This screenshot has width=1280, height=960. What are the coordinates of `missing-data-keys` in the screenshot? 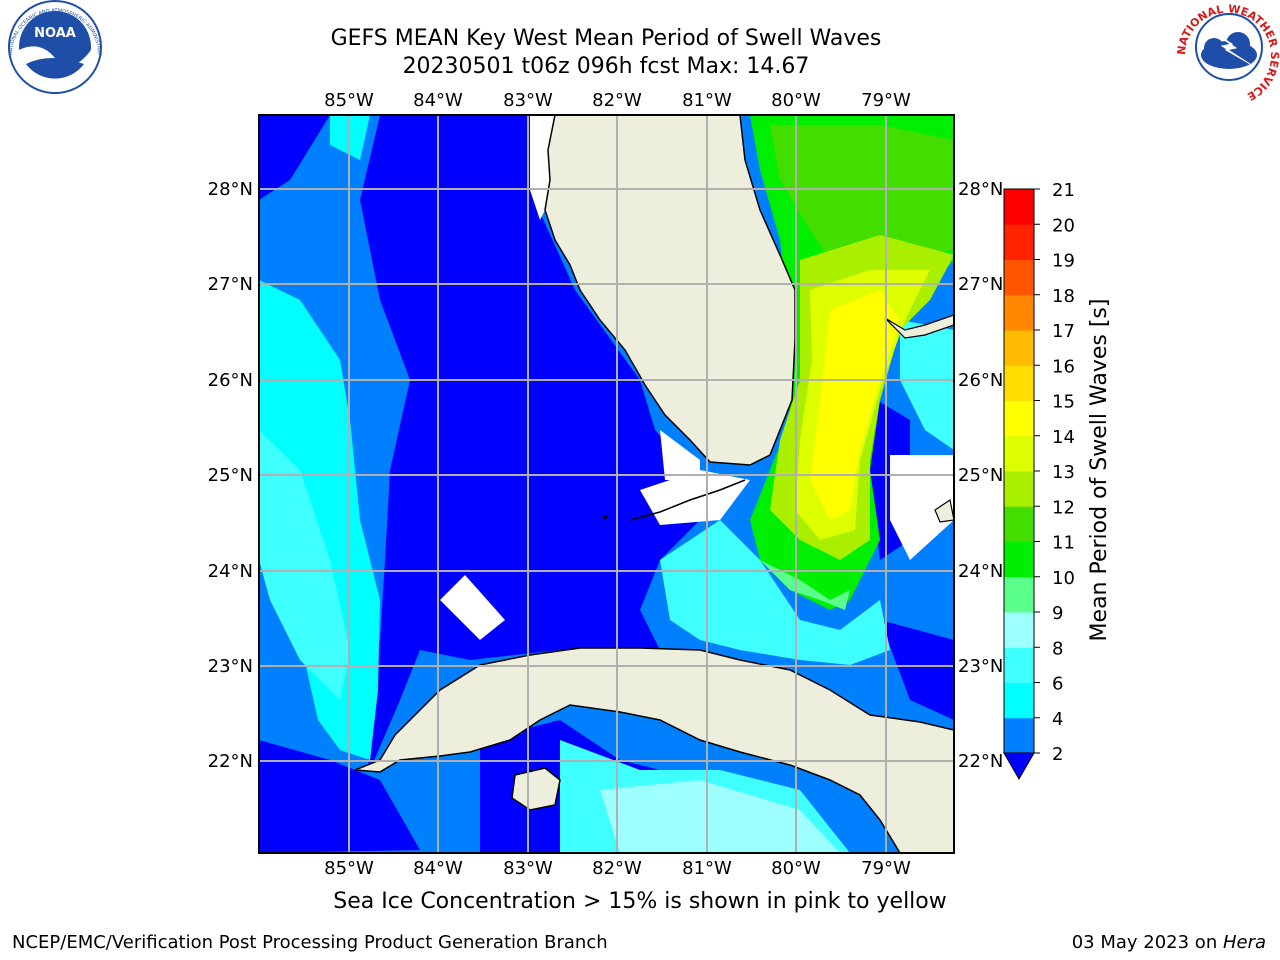 It's located at (695, 497).